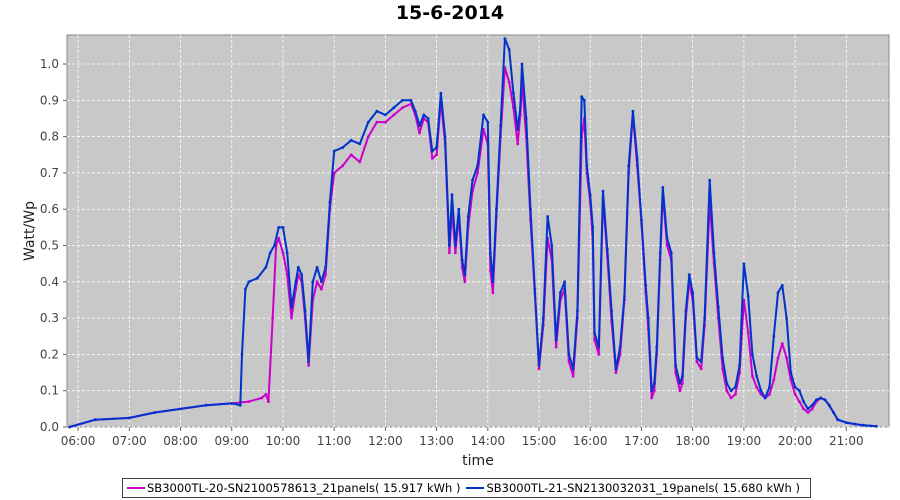 Image resolution: width=900 pixels, height=500 pixels. Describe the element at coordinates (49, 137) in the screenshot. I see `y-tick-label: 0.8` at that location.